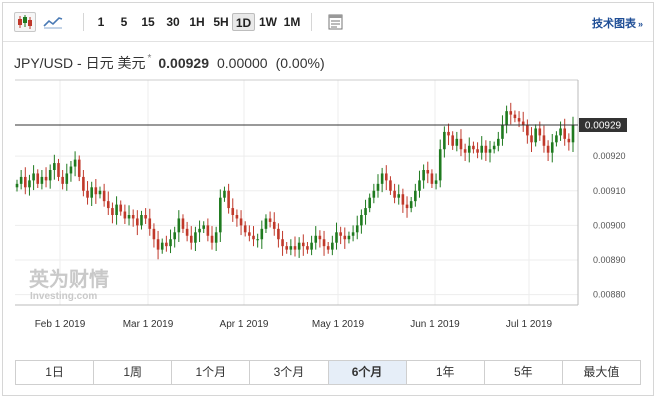 The width and height of the screenshot is (658, 400). Describe the element at coordinates (25, 22) in the screenshot. I see `candlestick-chart-icon` at that location.